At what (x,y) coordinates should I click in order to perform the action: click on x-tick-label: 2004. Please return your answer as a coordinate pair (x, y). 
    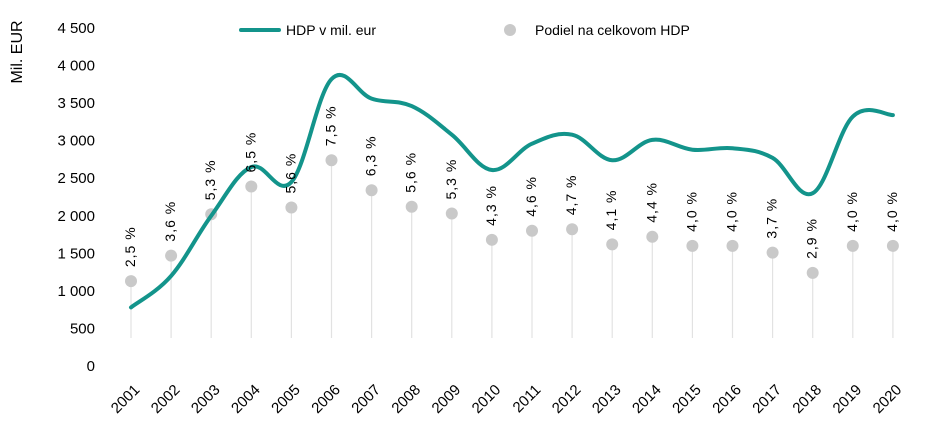
    Looking at the image, I should click on (246, 399).